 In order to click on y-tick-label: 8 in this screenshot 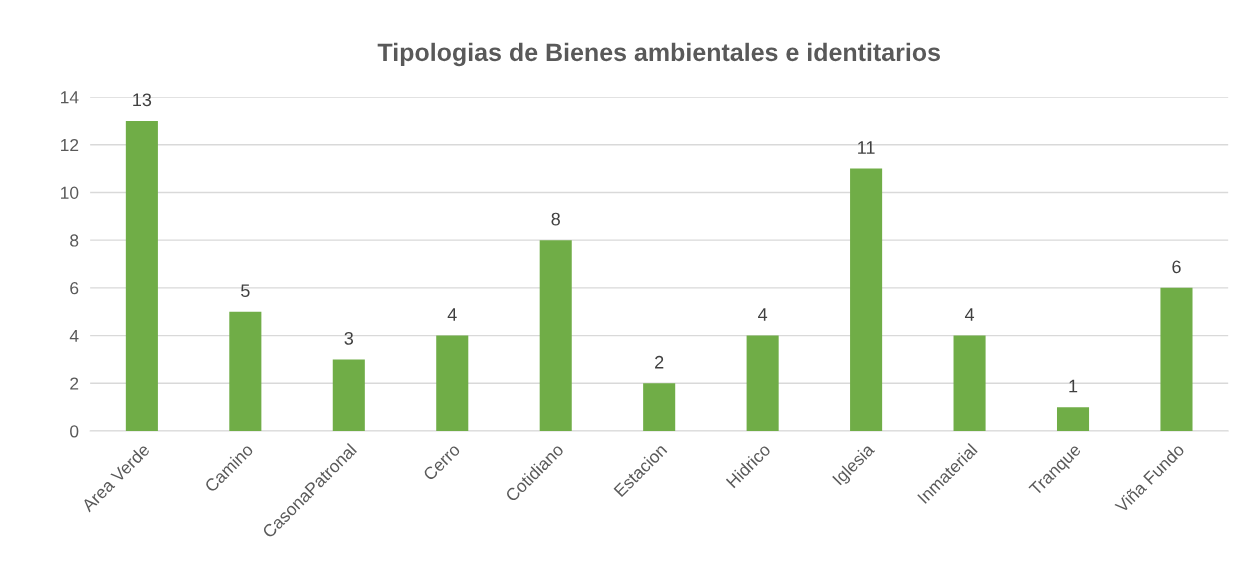, I will do `click(74, 240)`.